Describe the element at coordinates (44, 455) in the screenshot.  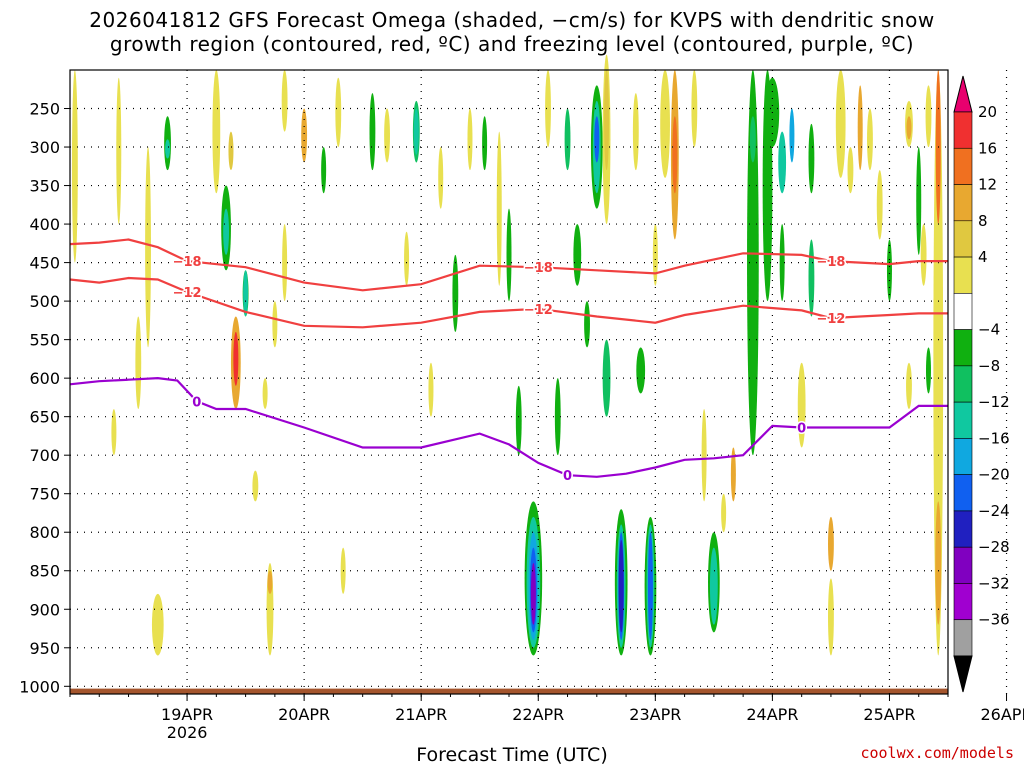
I see `y-tick-label: 700` at that location.